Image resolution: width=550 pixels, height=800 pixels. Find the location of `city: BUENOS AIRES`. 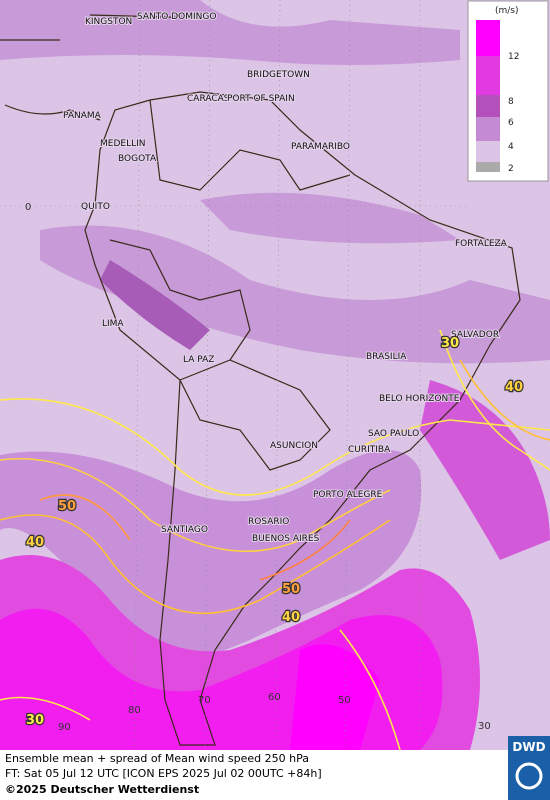

city: BUENOS AIRES is located at coordinates (286, 539).